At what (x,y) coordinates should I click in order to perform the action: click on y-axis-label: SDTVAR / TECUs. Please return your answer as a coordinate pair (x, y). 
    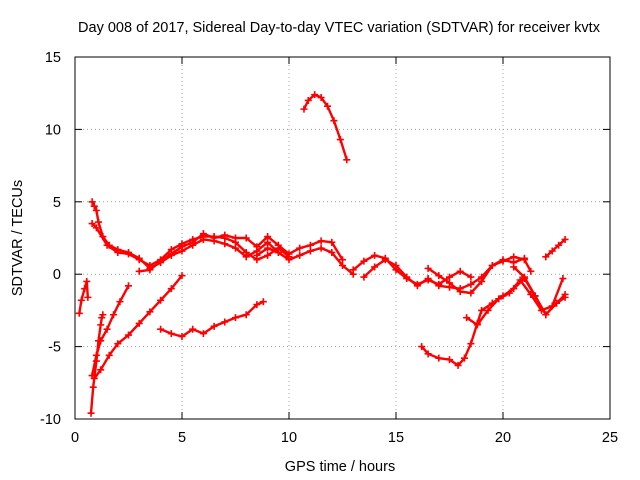
    Looking at the image, I should click on (18, 238).